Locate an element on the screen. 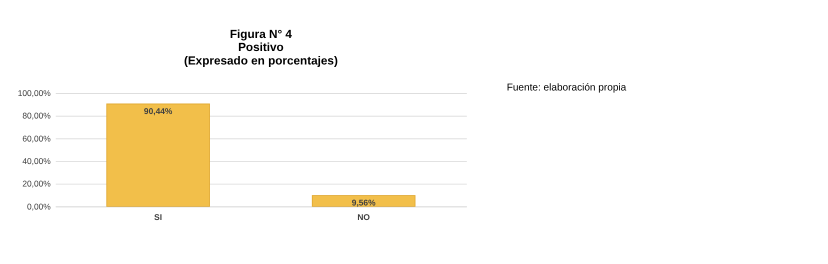  y-tick-label: 60,00% is located at coordinates (37, 138).